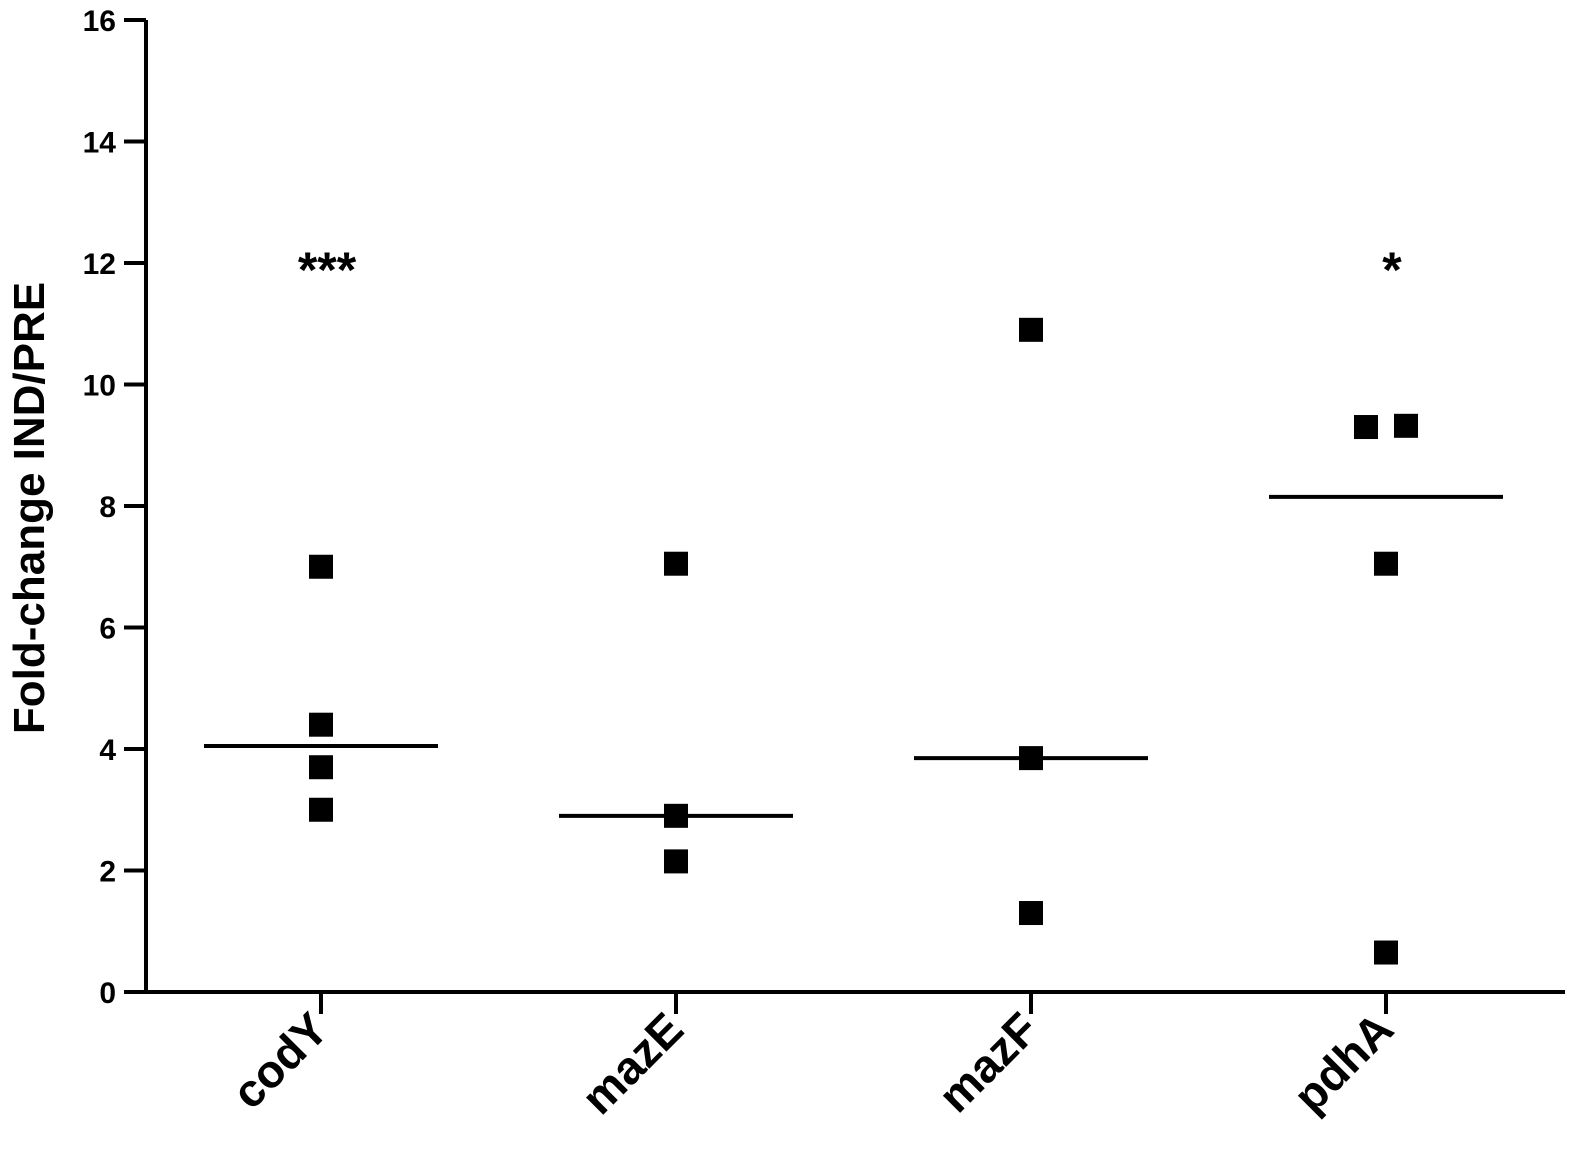  I want to click on y-tick-label: 14, so click(100, 143).